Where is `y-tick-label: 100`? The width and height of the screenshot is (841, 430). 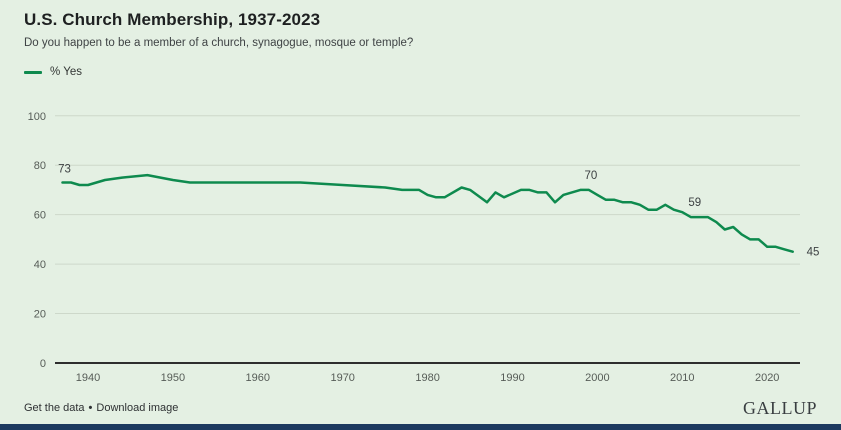 y-tick-label: 100 is located at coordinates (37, 117).